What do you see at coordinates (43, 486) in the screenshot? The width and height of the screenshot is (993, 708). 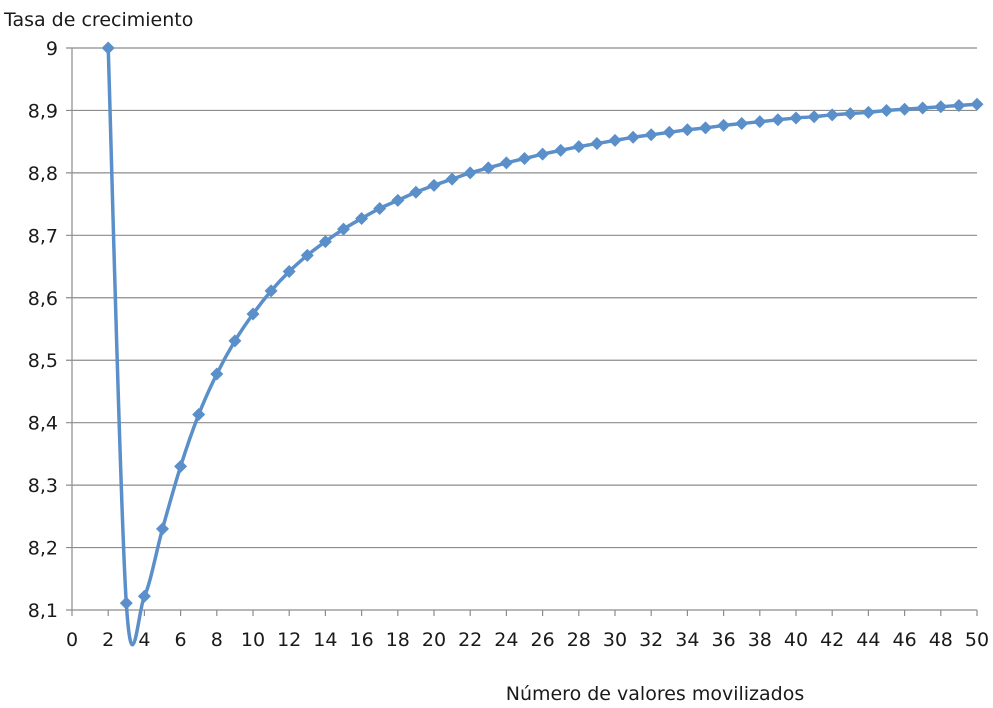 I see `y-tick-label: 8,3` at bounding box center [43, 486].